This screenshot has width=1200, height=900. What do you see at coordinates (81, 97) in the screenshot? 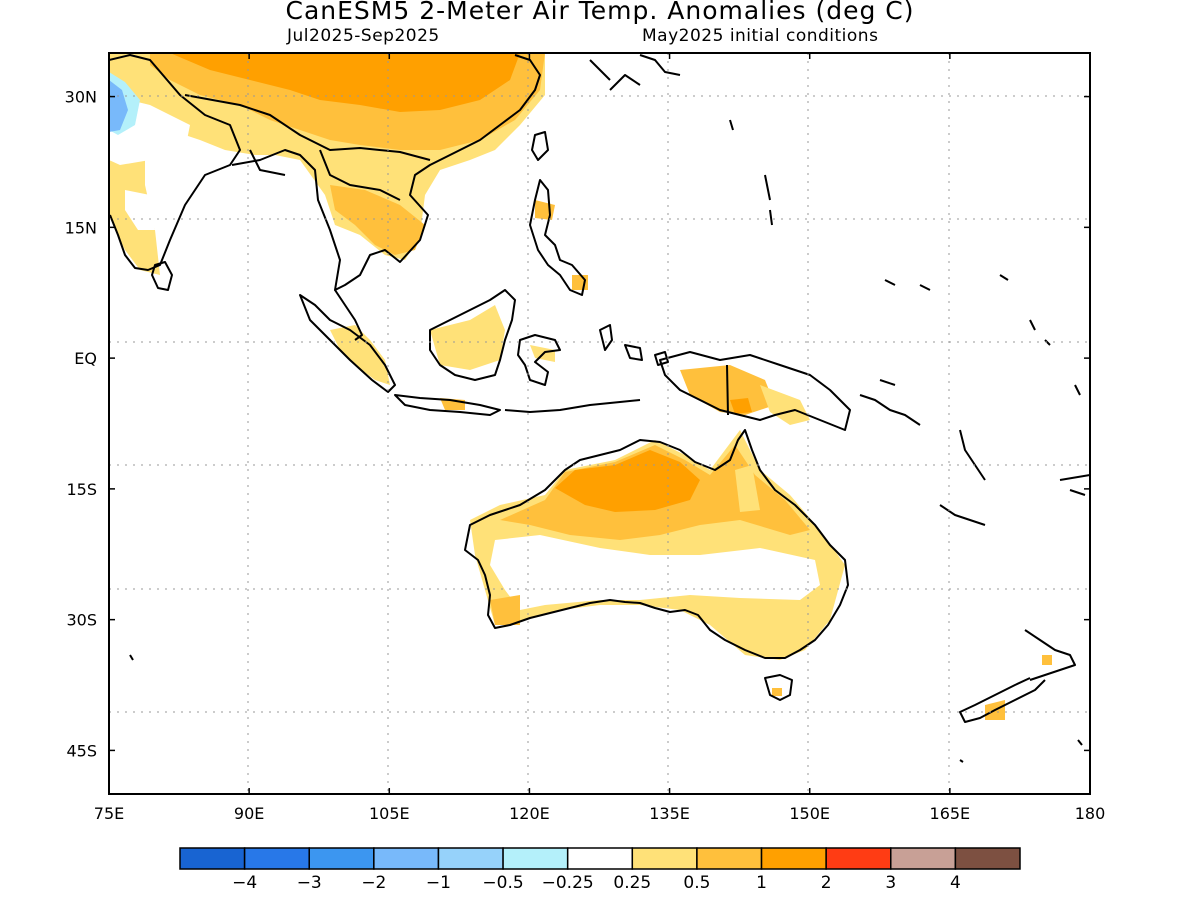
I see `lat-tick-label: 30N` at bounding box center [81, 97].